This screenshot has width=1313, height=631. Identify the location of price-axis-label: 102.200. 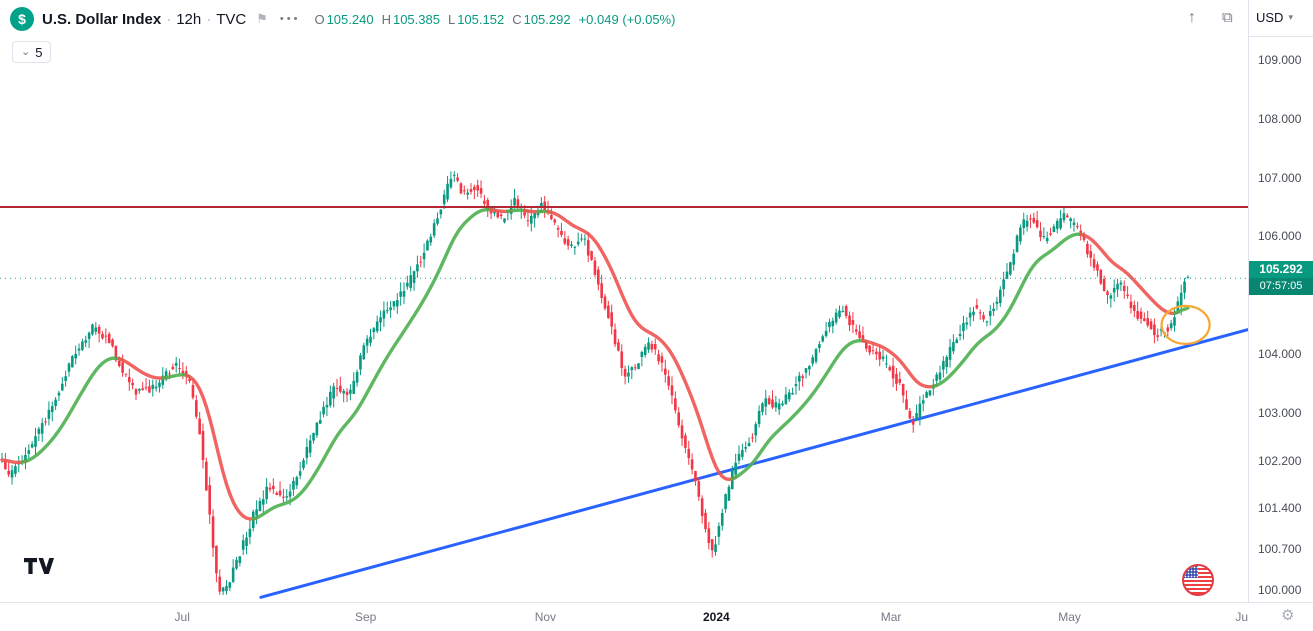
(1280, 460).